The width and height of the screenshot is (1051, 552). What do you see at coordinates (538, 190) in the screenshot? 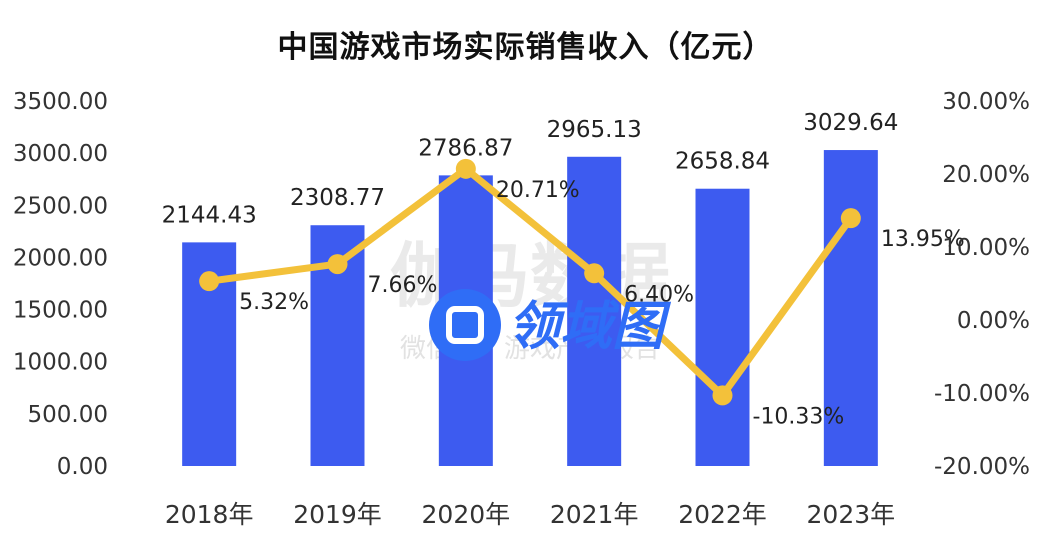
I see `line-data-label: 20.71%` at bounding box center [538, 190].